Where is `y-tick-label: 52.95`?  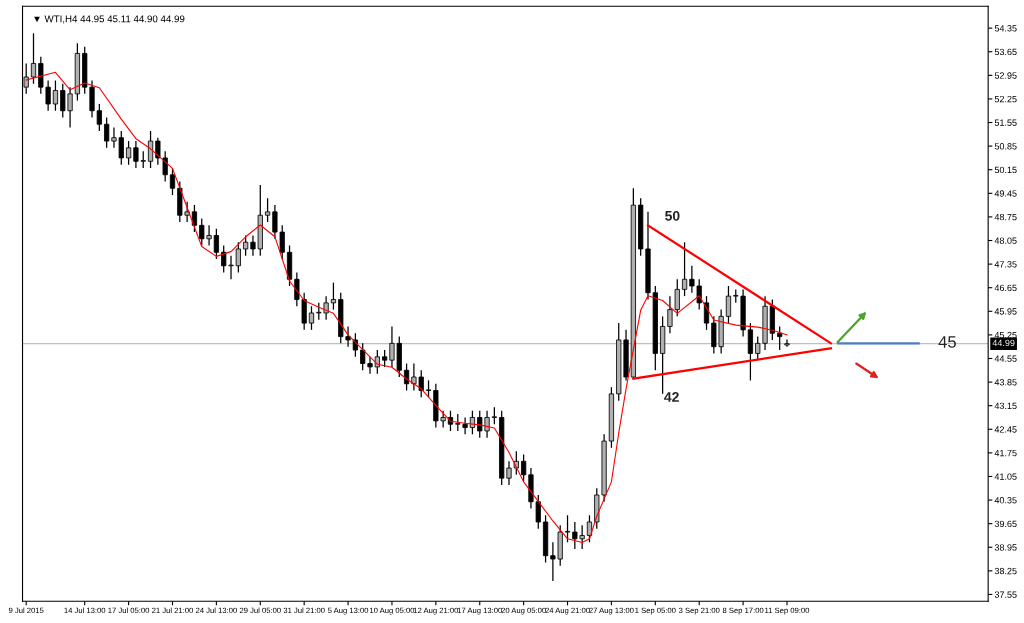 y-tick-label: 52.95 is located at coordinates (1005, 75).